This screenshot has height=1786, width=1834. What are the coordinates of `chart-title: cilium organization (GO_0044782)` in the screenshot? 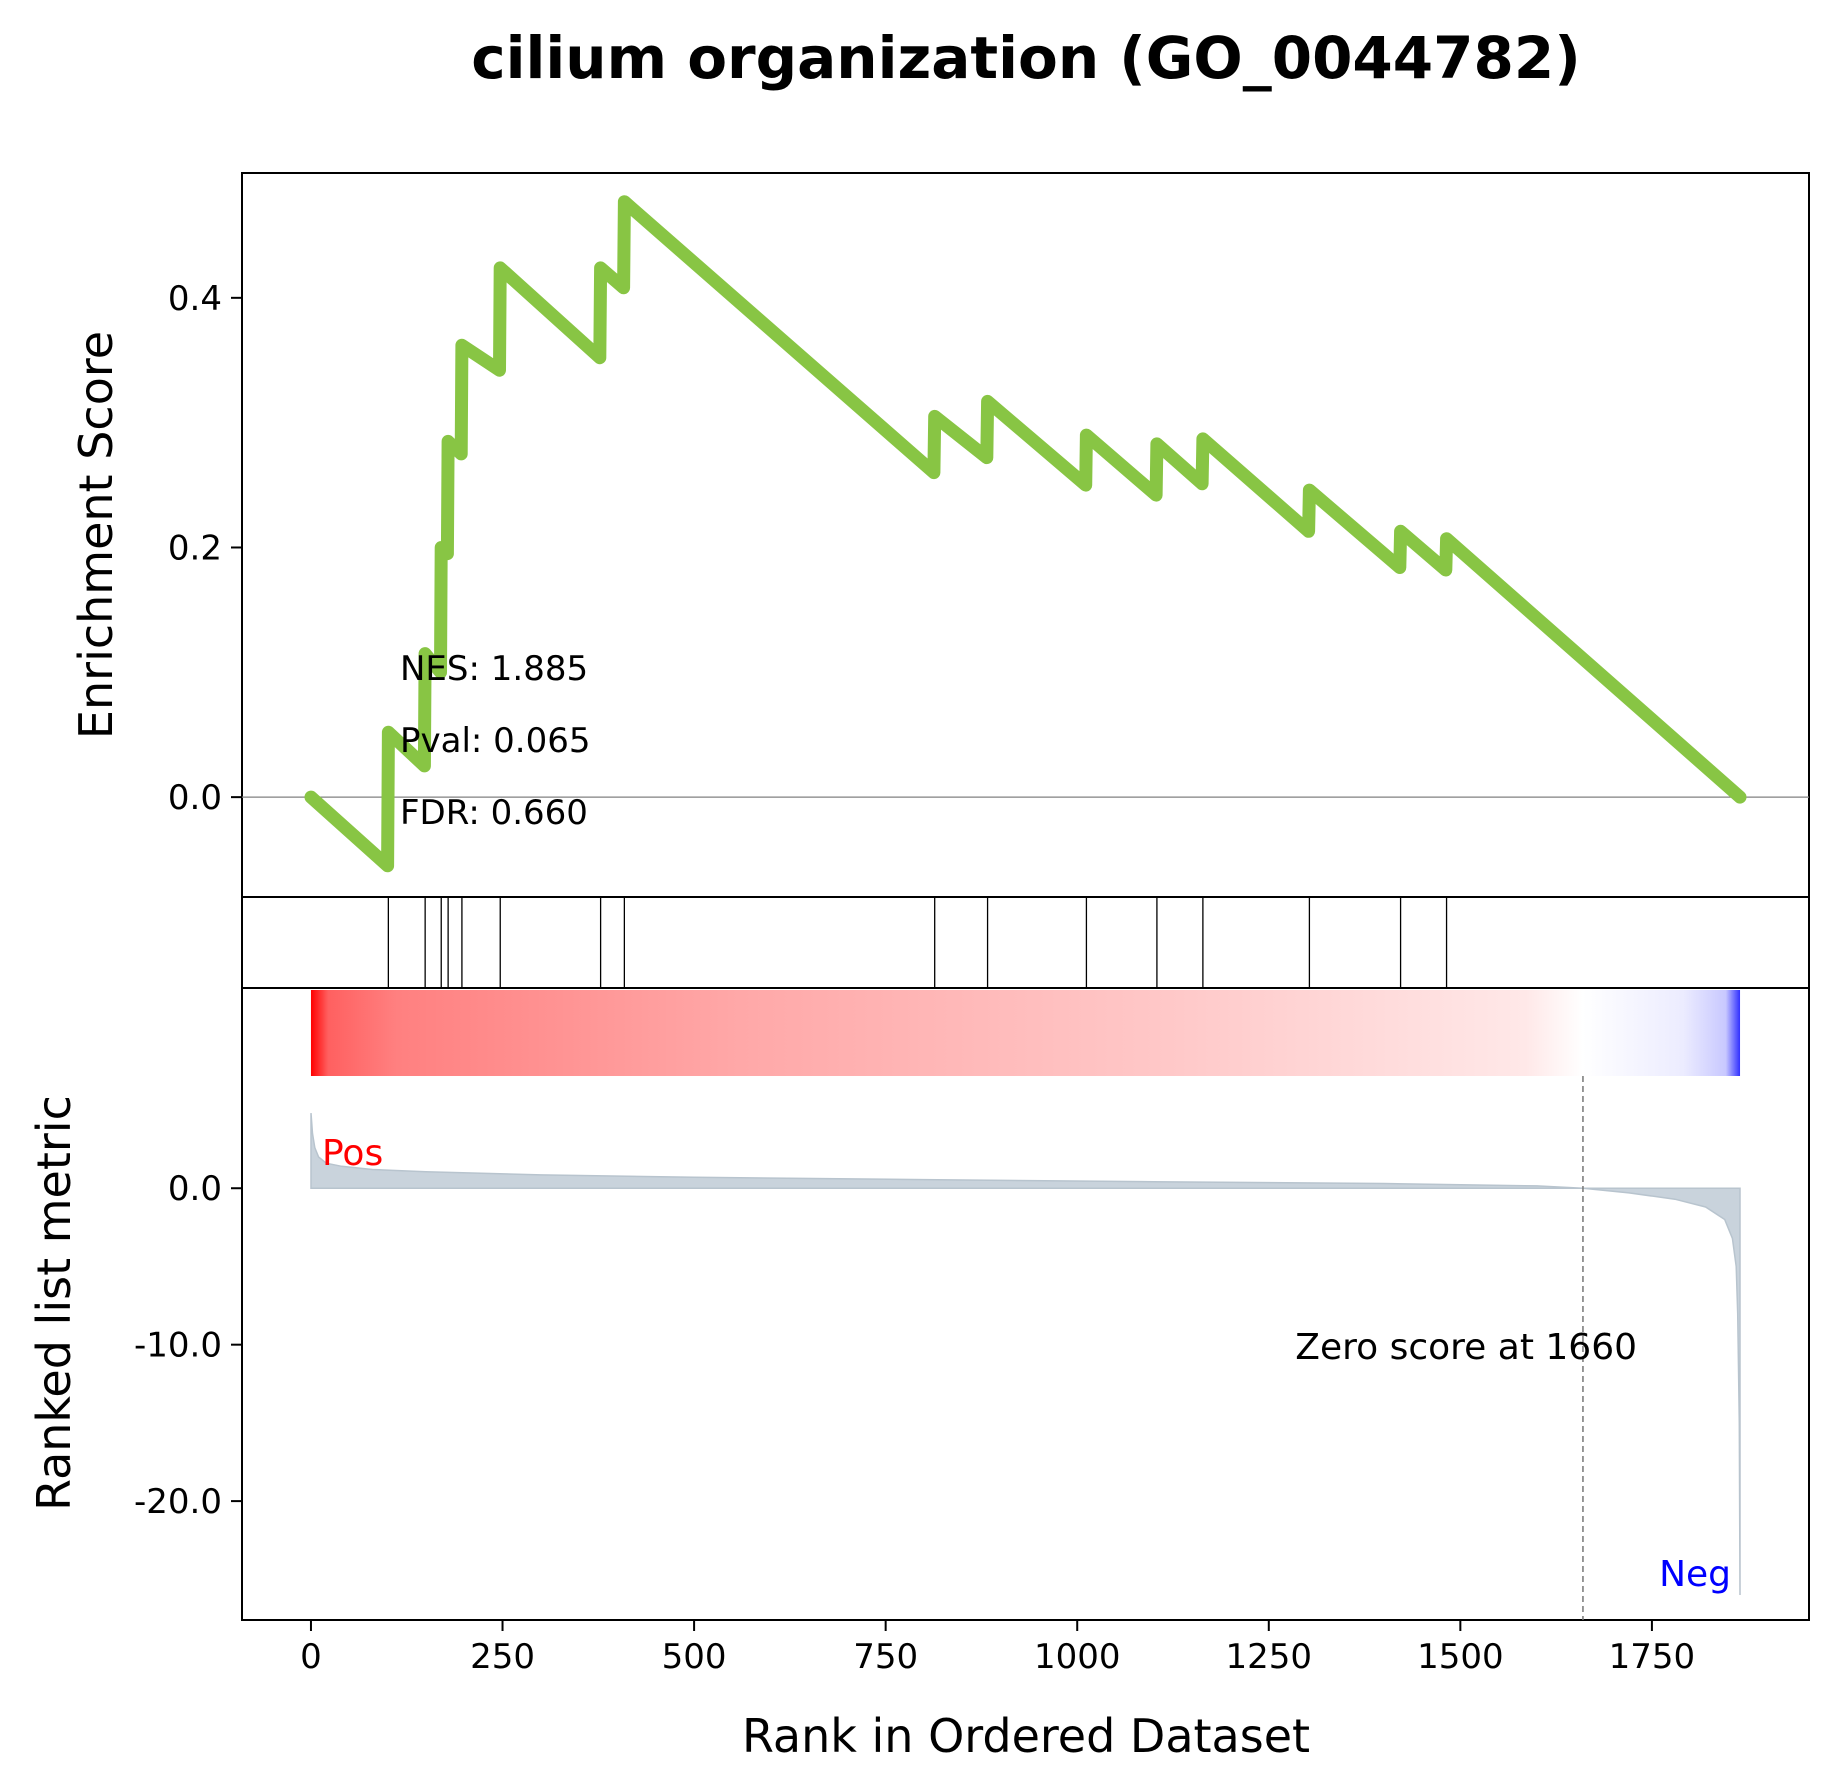 It's located at (1025, 58).